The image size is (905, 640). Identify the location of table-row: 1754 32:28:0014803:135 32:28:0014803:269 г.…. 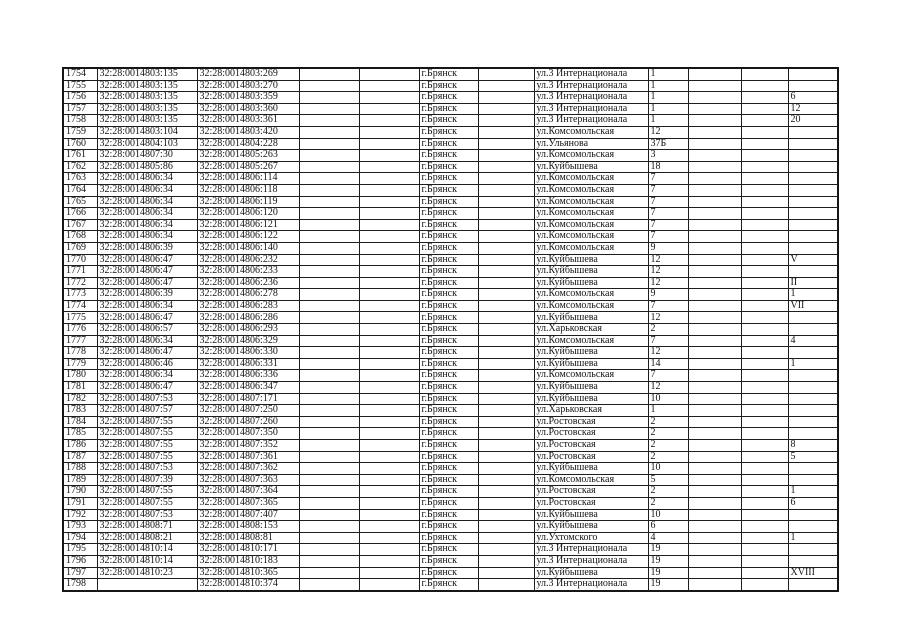
(450, 74).